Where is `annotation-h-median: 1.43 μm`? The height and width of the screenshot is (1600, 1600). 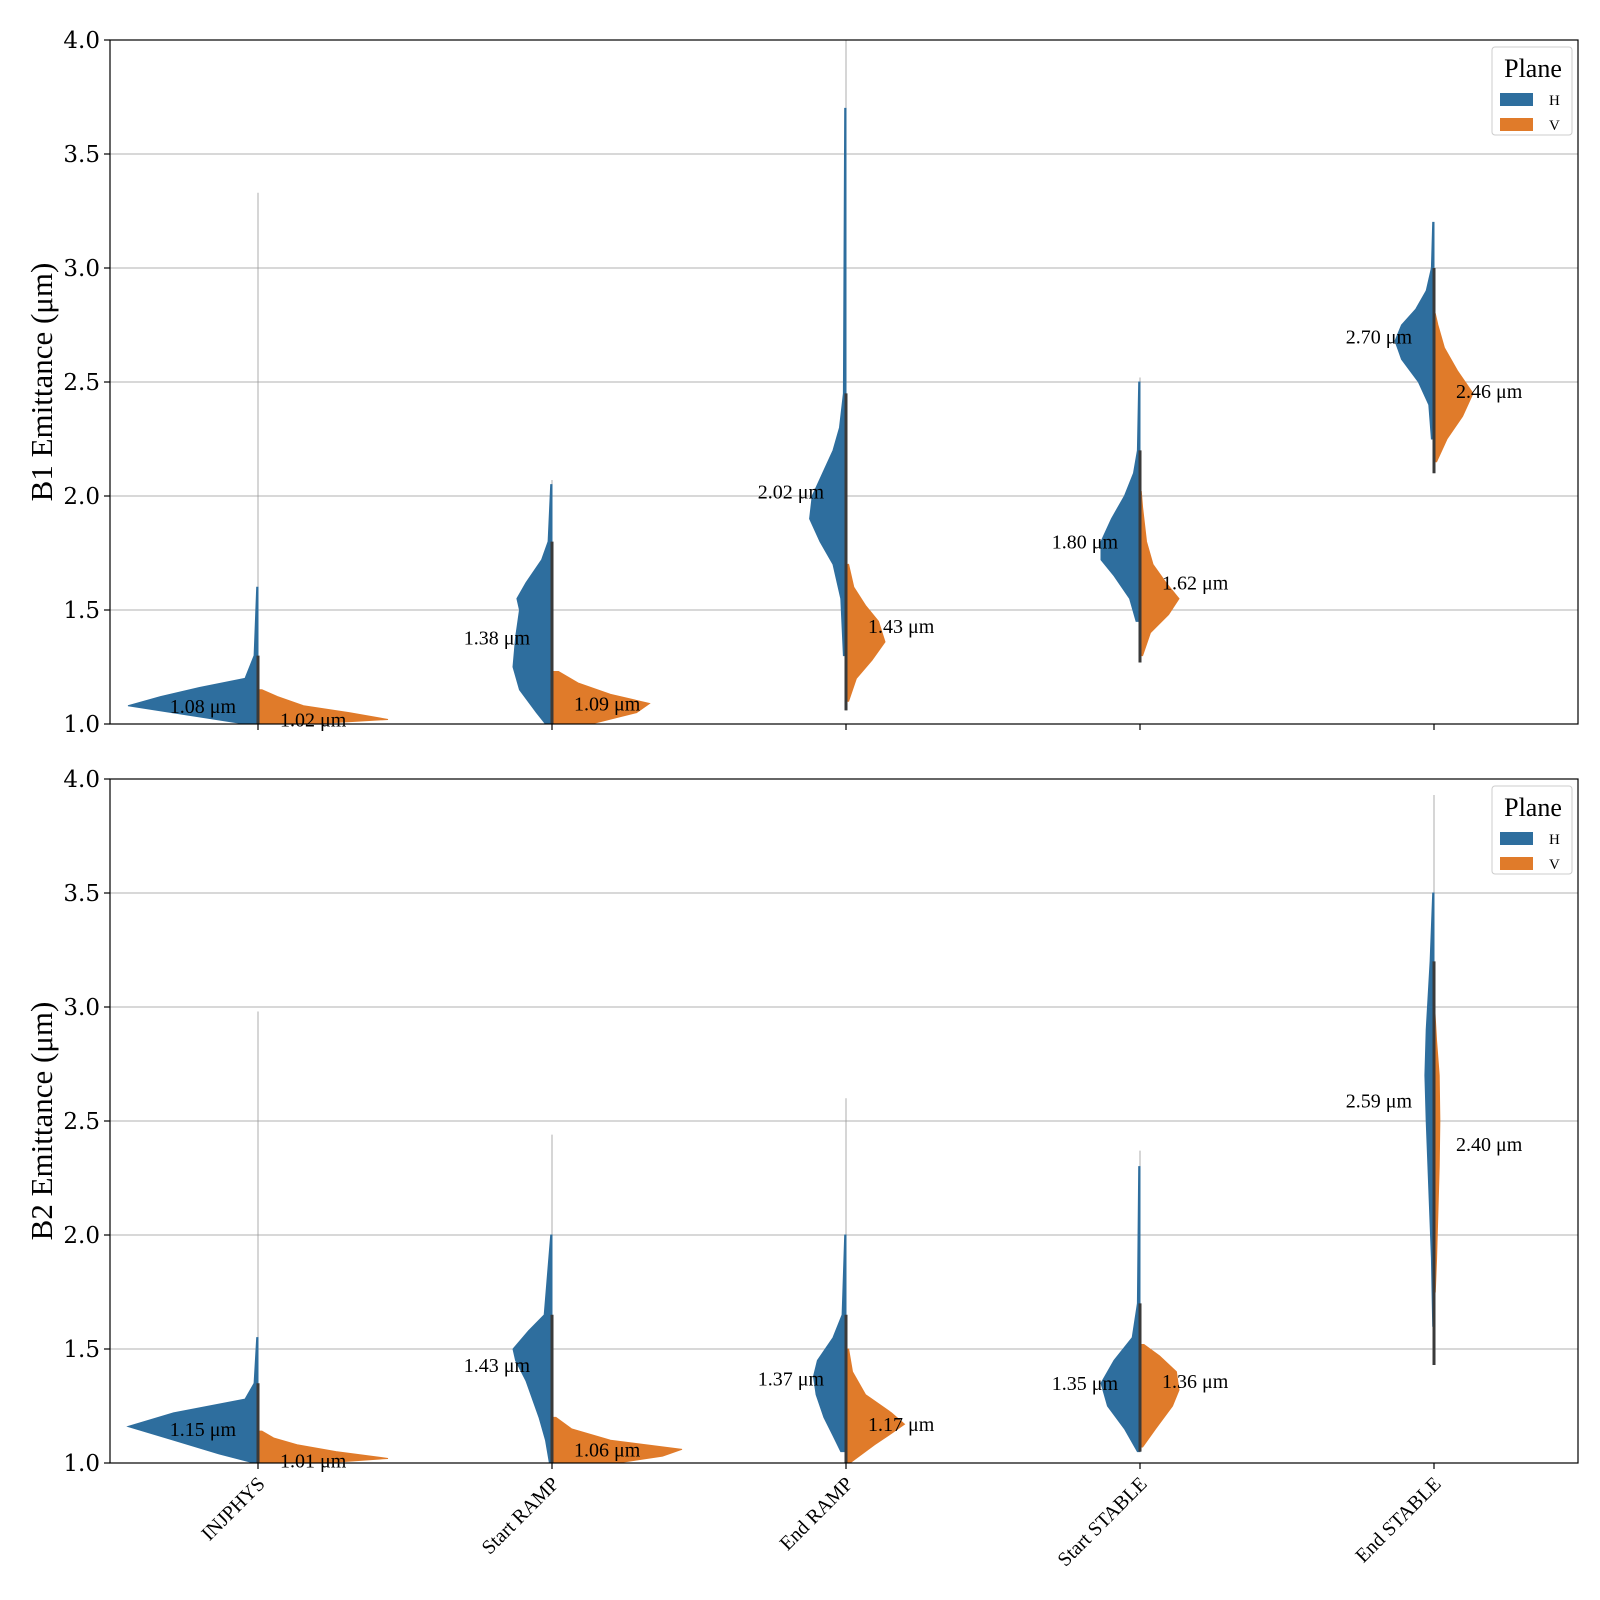 annotation-h-median: 1.43 μm is located at coordinates (497, 1366).